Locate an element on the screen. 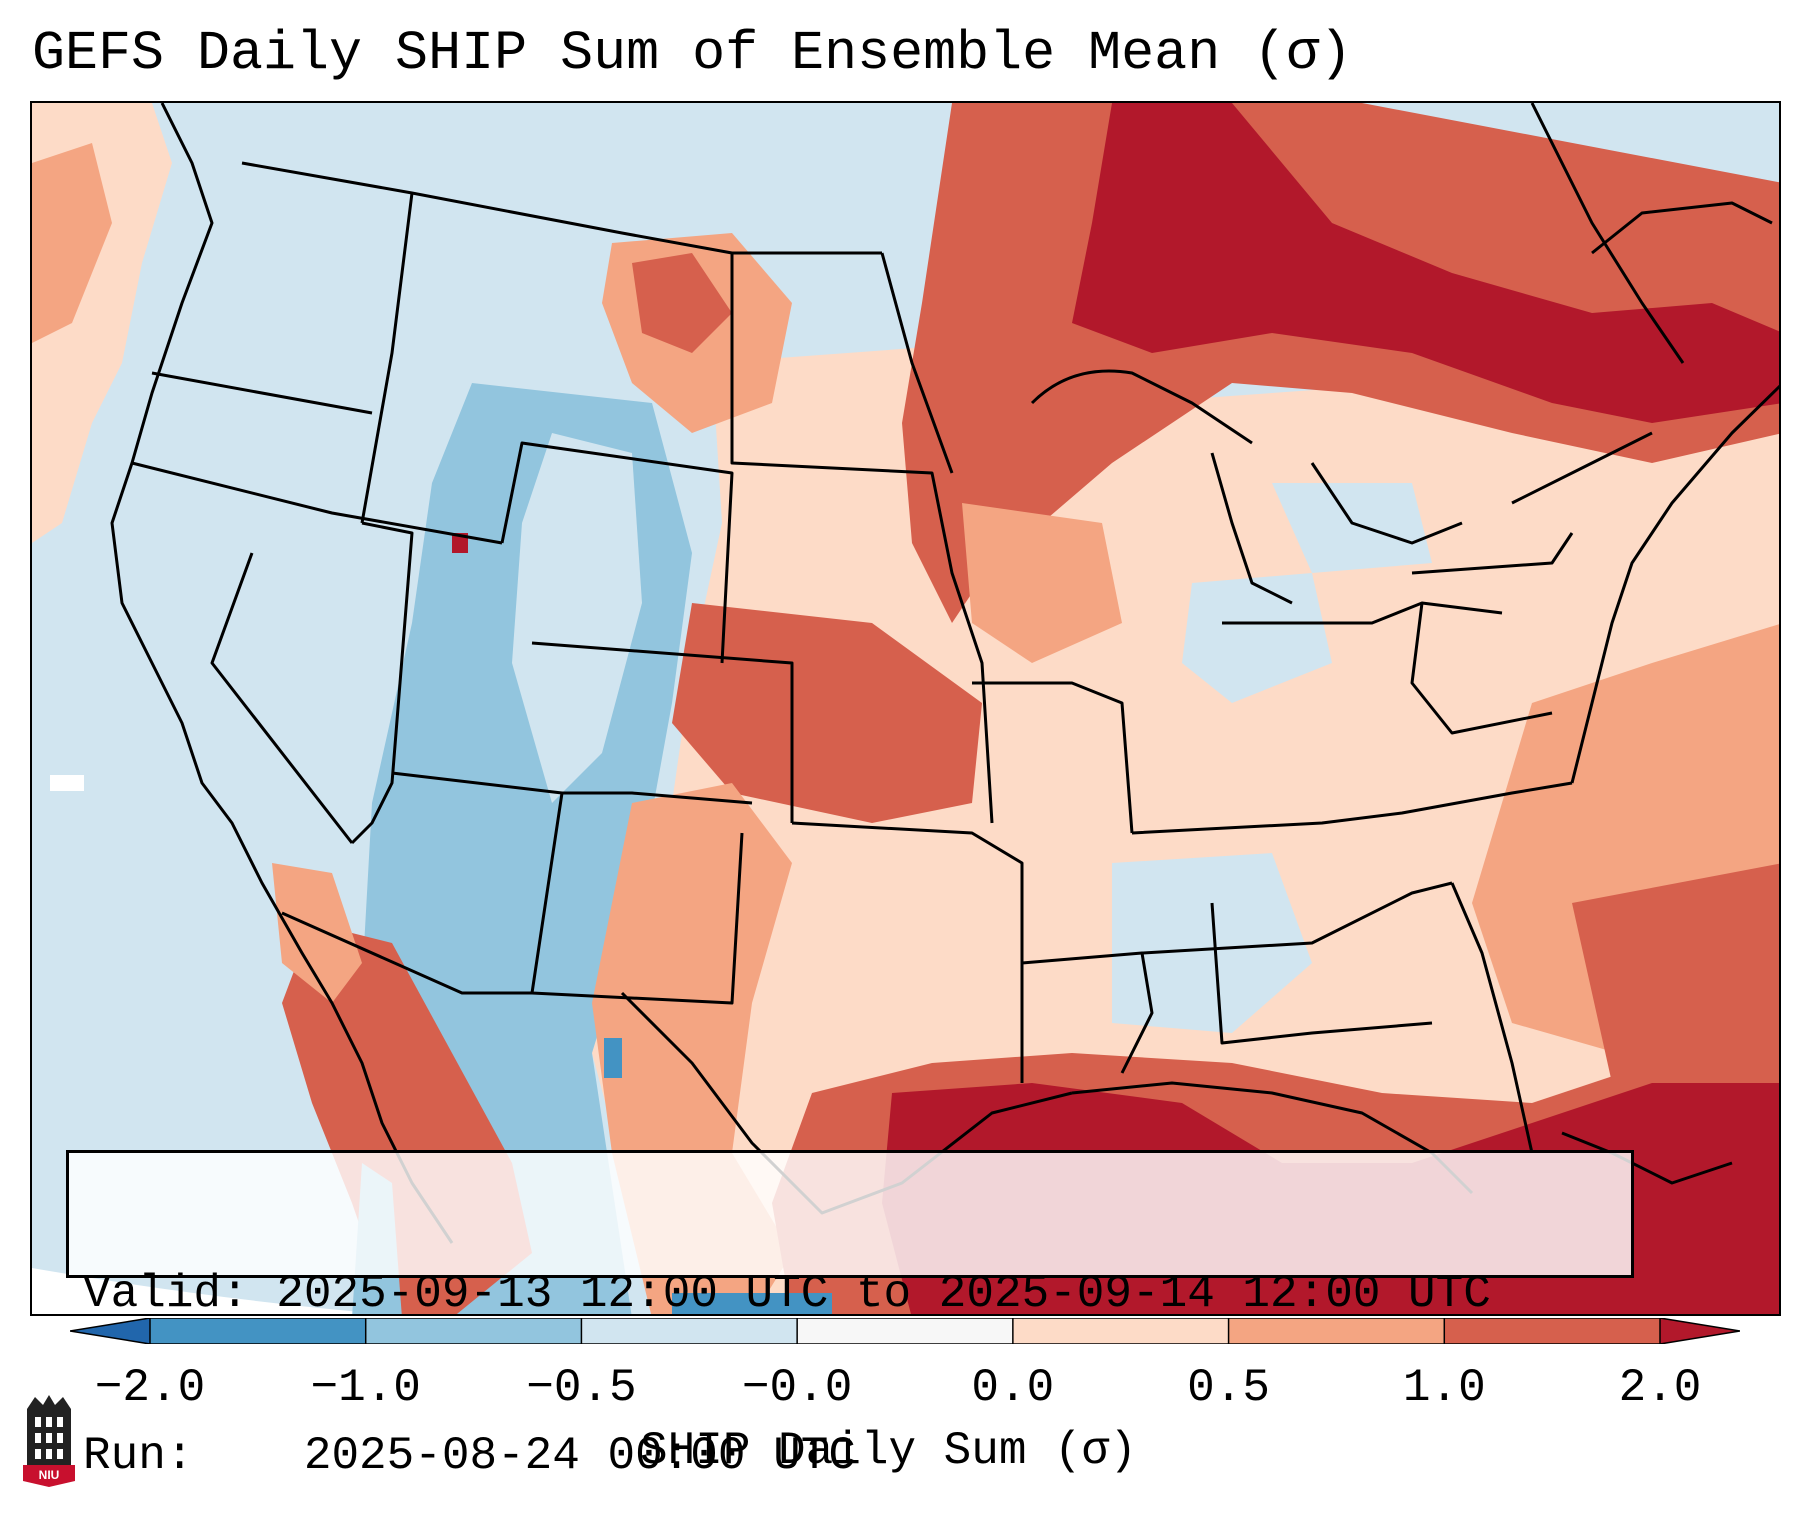 This screenshot has width=1803, height=1537. logo-text: NIU is located at coordinates (49, 1475).